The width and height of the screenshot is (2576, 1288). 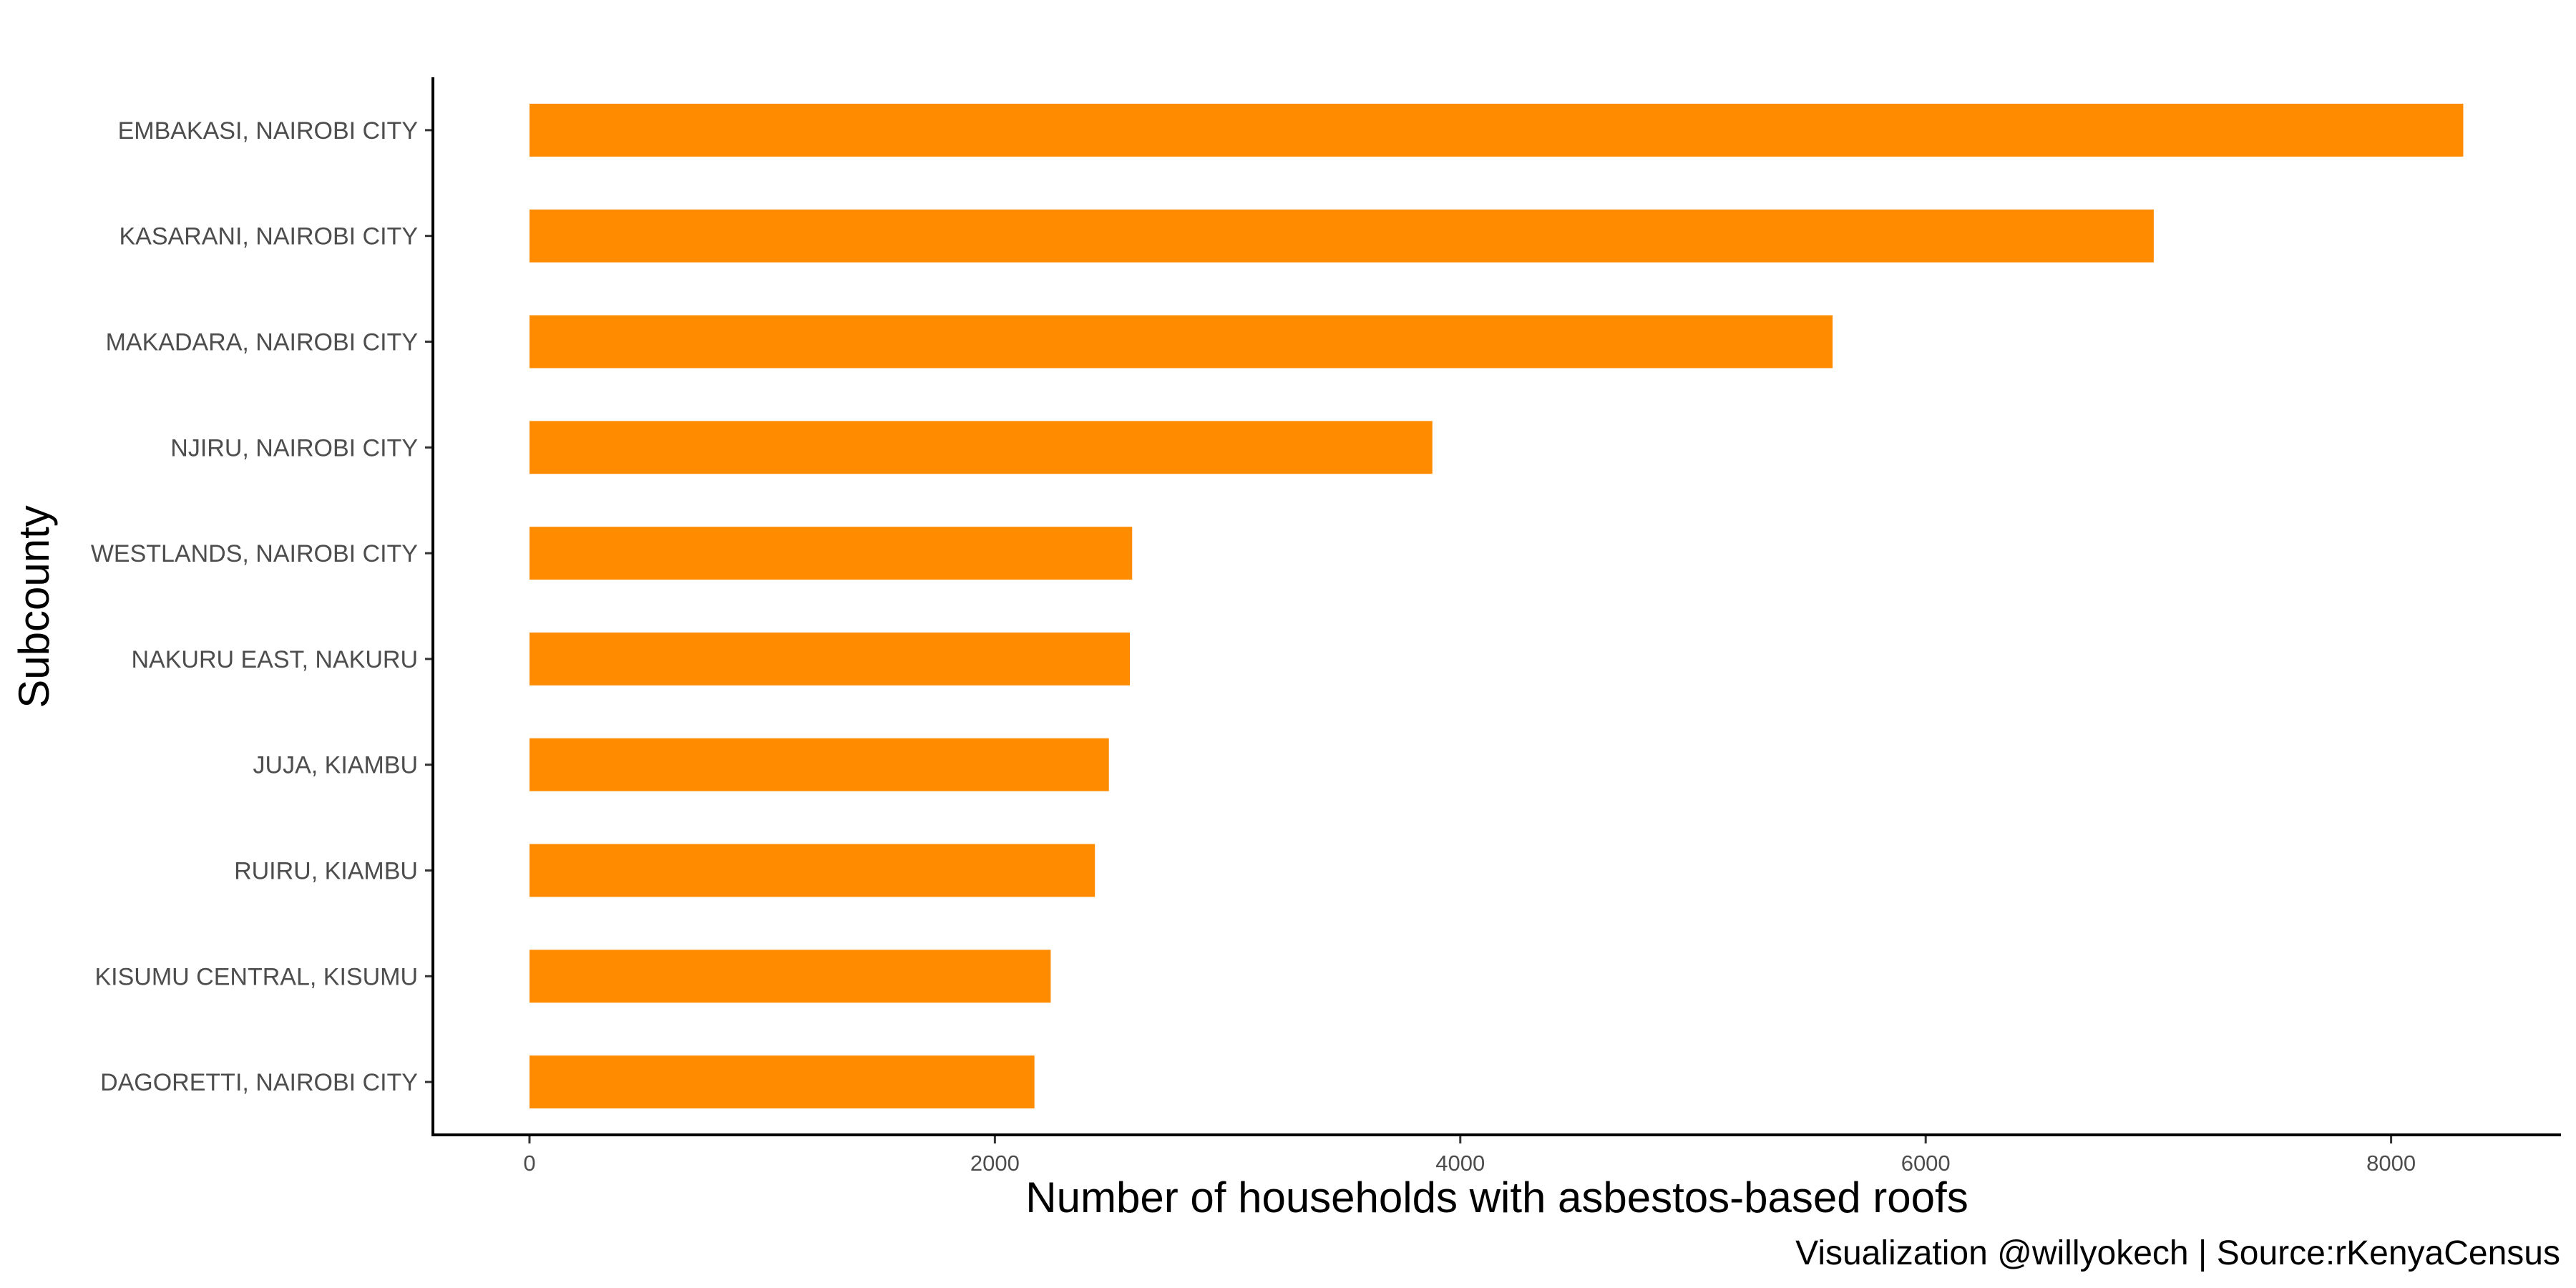 I want to click on x-tick-label-2: 4000, so click(x=1460, y=1163).